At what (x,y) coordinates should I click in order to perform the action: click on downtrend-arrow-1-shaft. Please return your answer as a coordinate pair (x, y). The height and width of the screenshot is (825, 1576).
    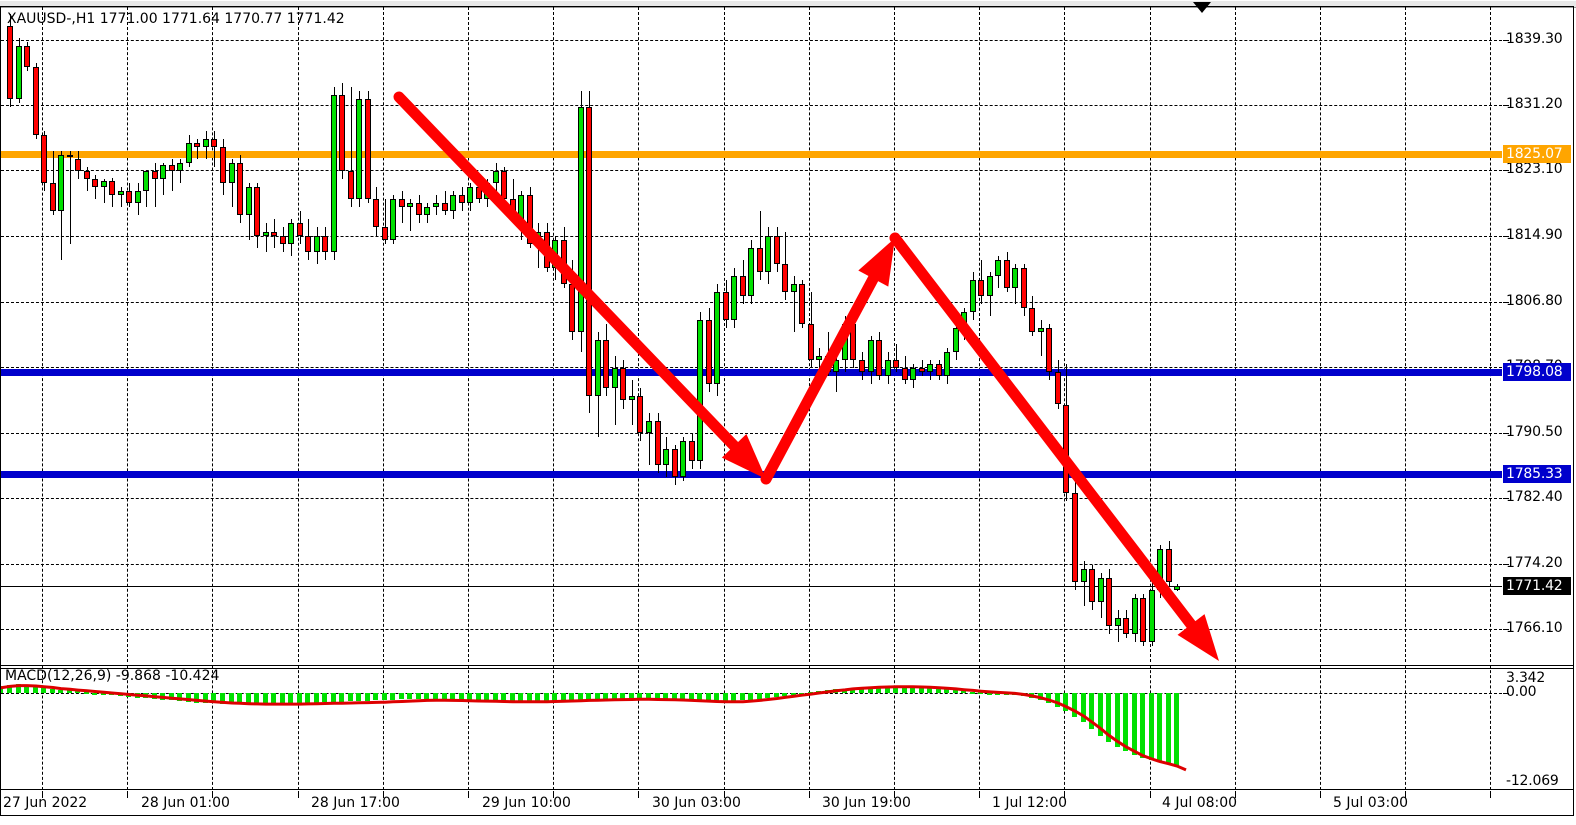
    Looking at the image, I should click on (570, 275).